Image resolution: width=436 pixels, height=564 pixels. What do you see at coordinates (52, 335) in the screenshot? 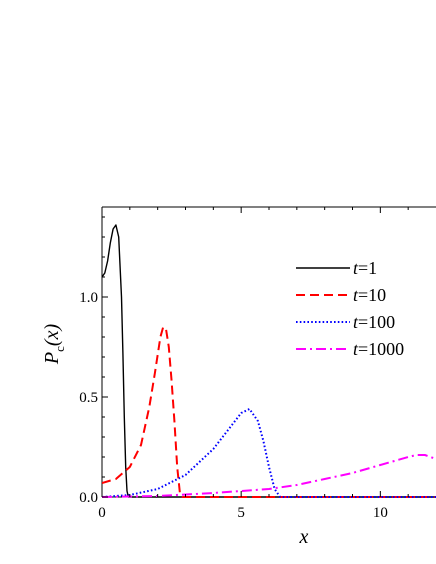
I see `y-axis-label-arg: (x)` at bounding box center [52, 335].